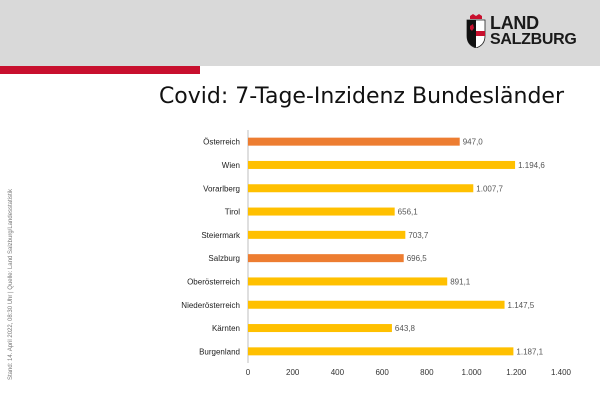  Describe the element at coordinates (213, 281) in the screenshot. I see `category-label: Oberösterreich` at that location.